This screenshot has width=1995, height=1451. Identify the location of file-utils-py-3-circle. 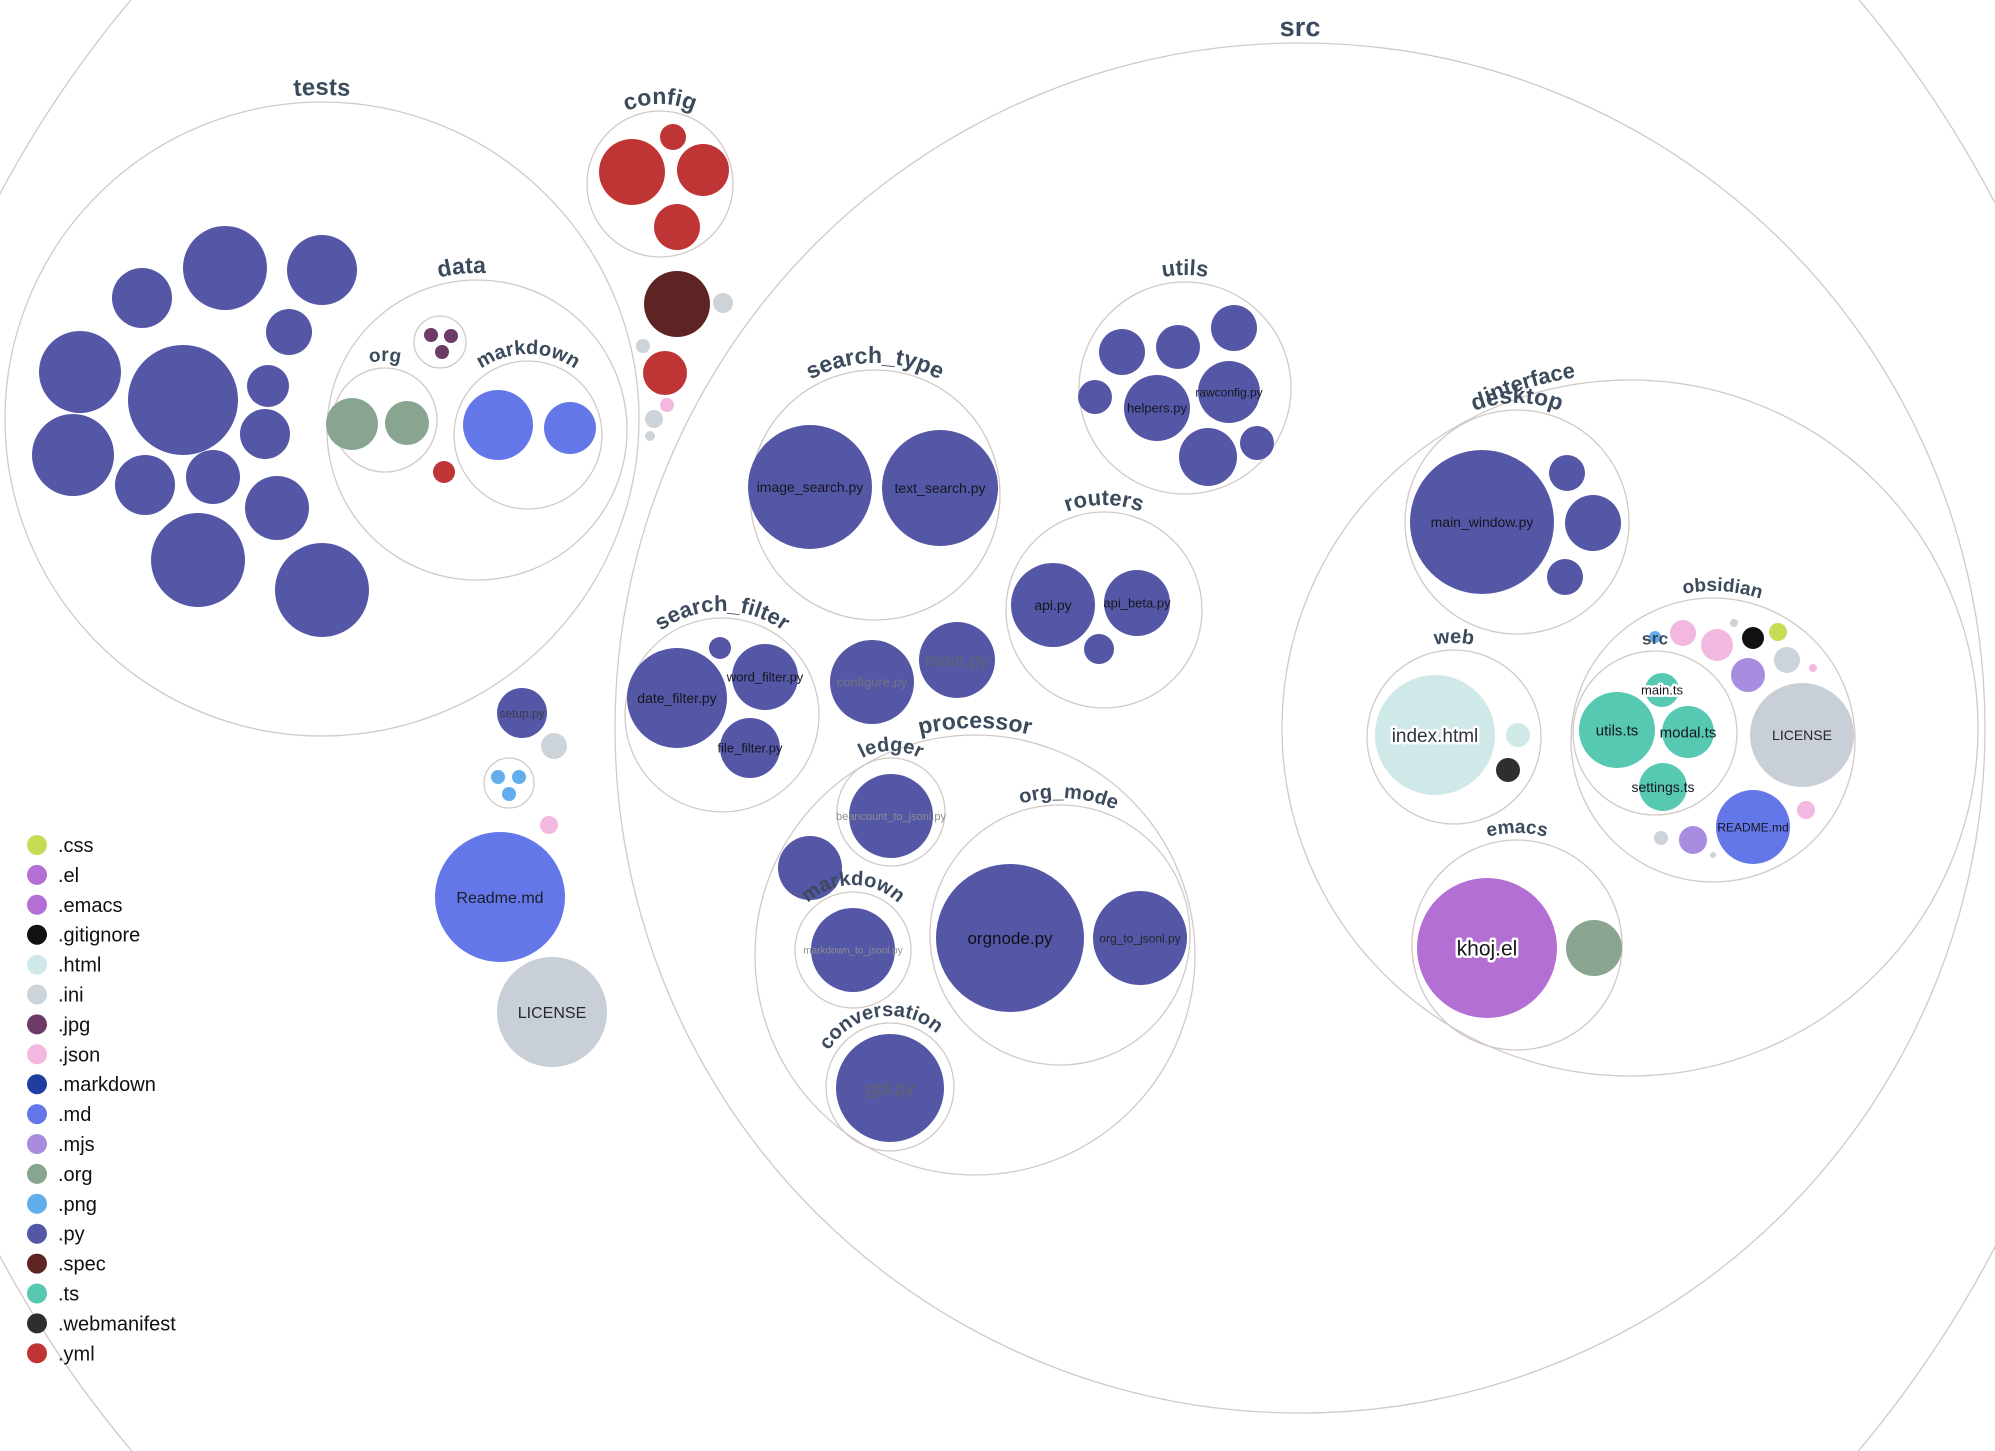
(1234, 328).